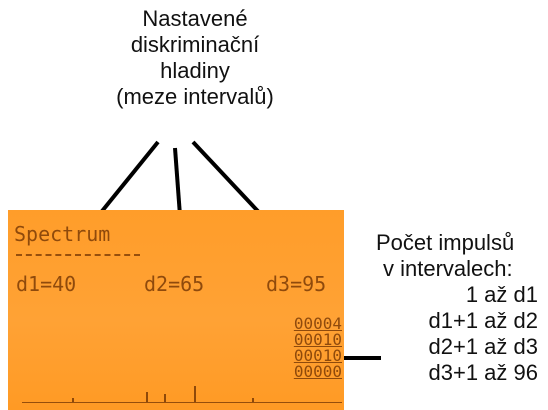 The height and width of the screenshot is (410, 548). Describe the element at coordinates (317, 371) in the screenshot. I see `lcd-count-4: 00000` at that location.